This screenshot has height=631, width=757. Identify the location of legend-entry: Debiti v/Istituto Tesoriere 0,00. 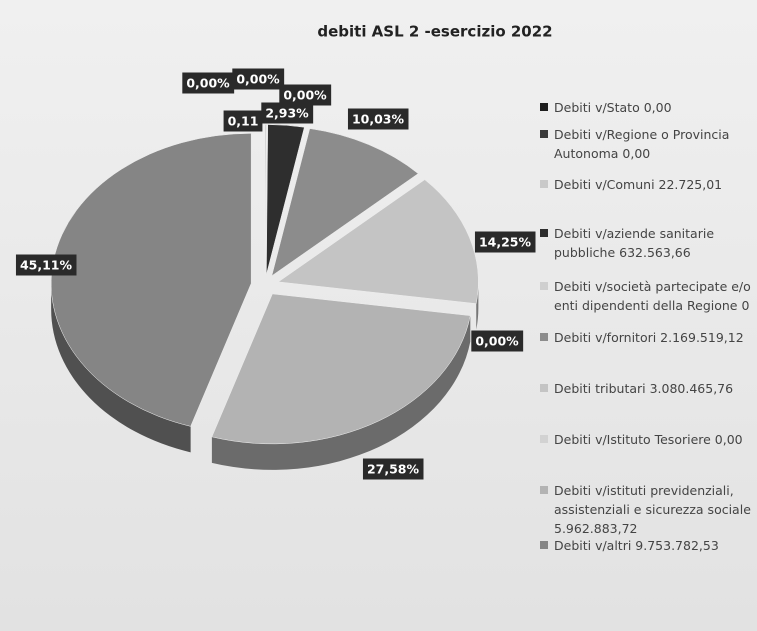
(648, 439).